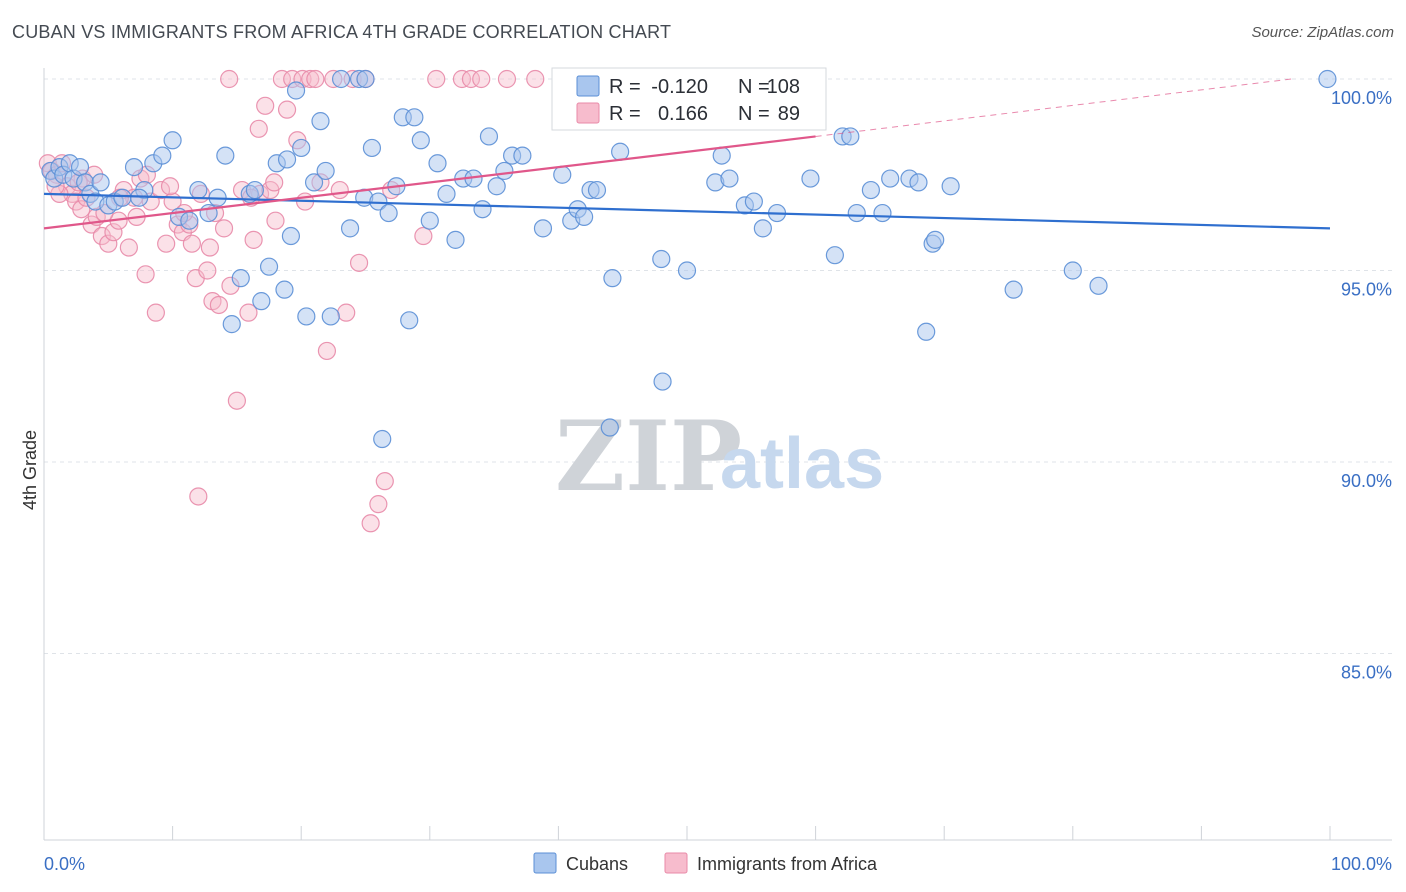  I want to click on trend-line-africa, so click(429, 182).